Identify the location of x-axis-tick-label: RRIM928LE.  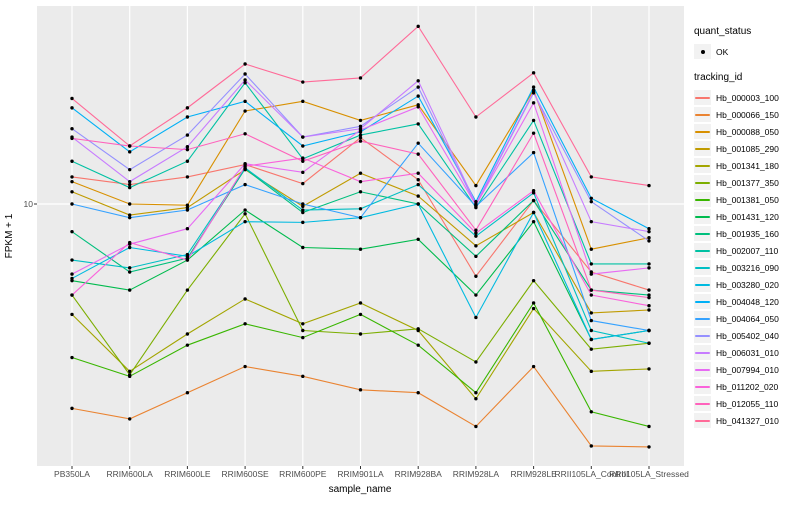
(533, 474).